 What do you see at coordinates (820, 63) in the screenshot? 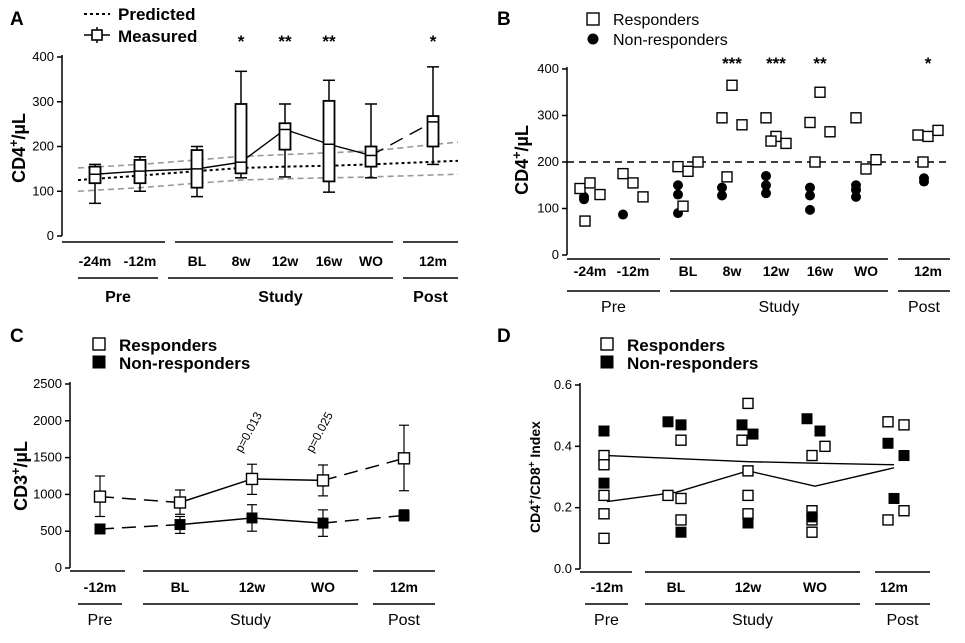
I see `panel-b-significance: **` at bounding box center [820, 63].